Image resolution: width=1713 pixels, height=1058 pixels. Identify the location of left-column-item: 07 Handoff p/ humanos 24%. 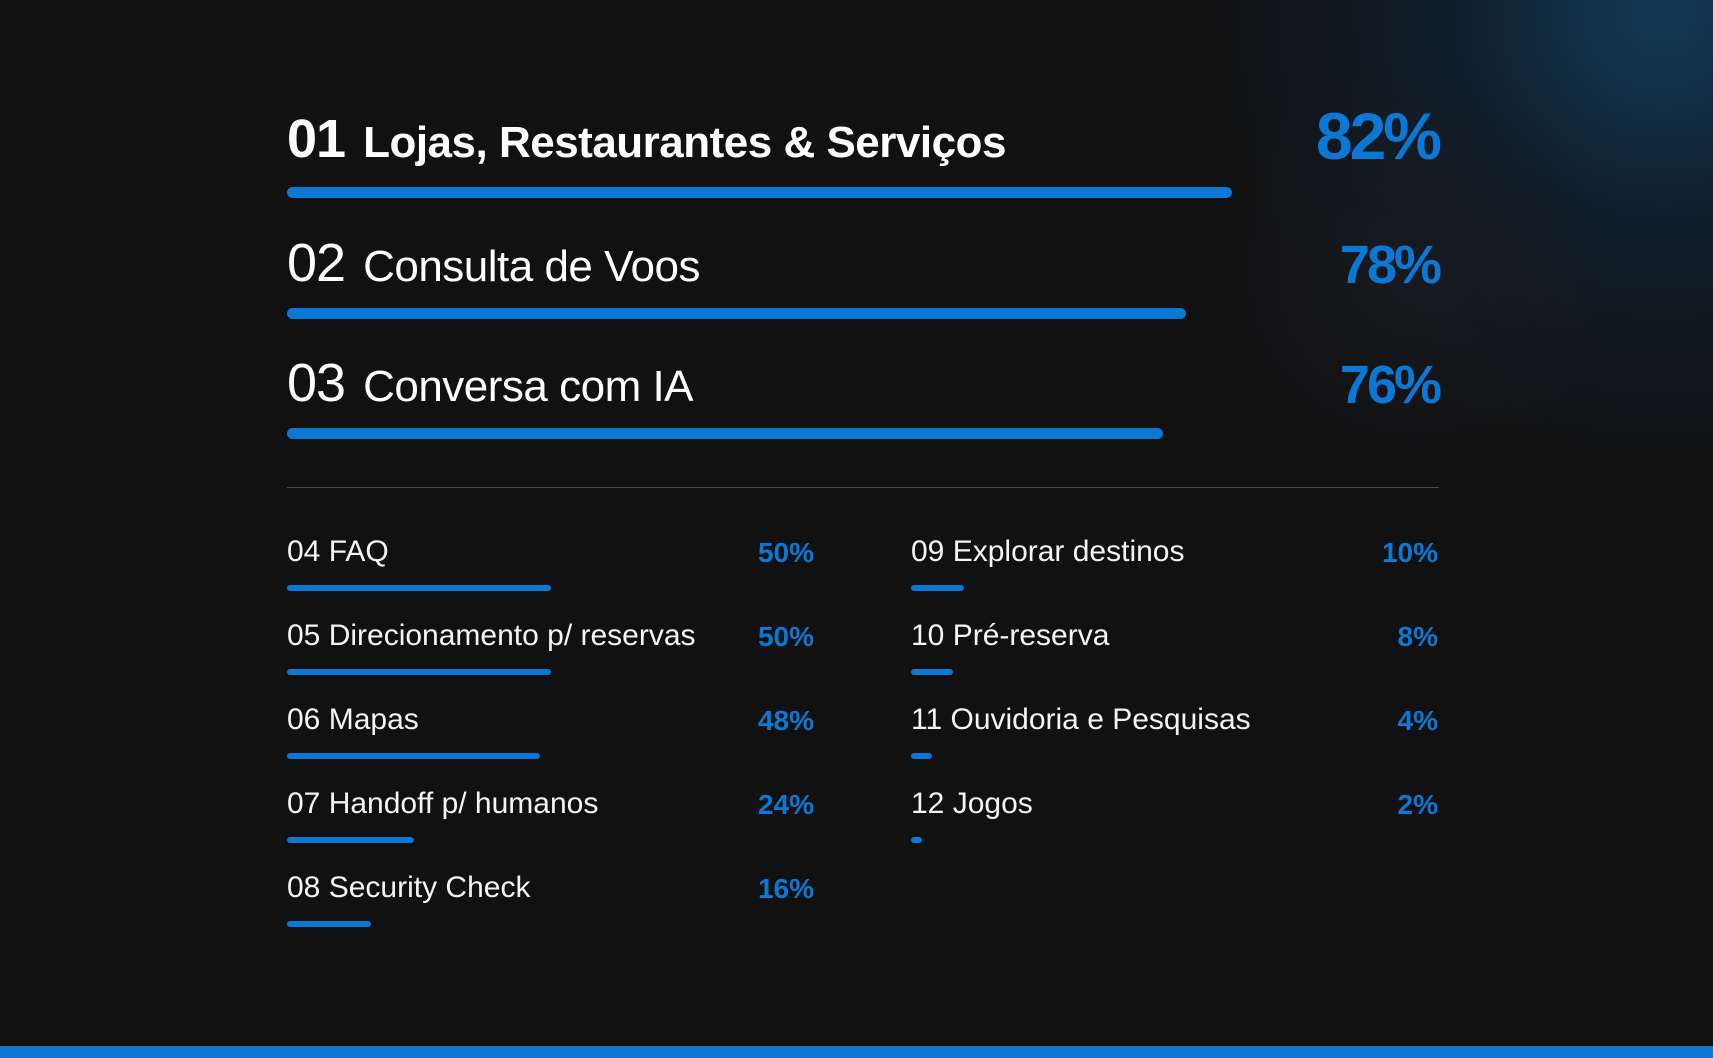
(550, 817).